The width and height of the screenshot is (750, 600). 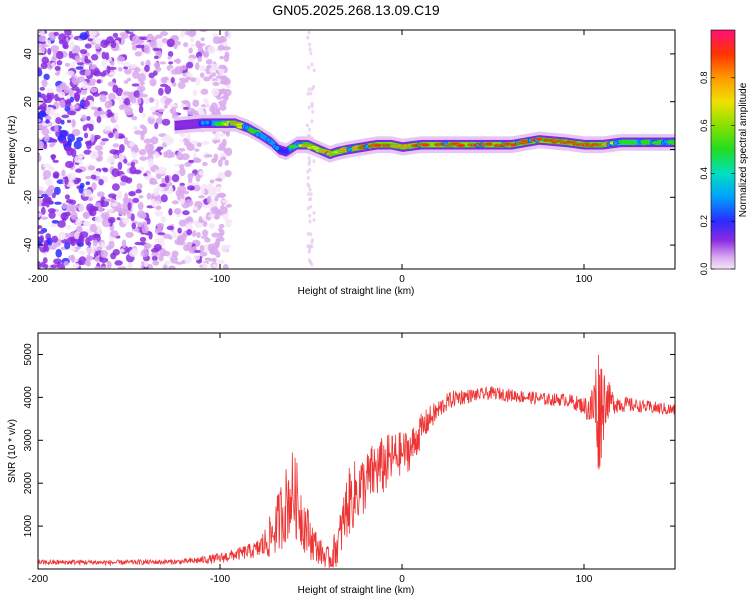 What do you see at coordinates (704, 78) in the screenshot?
I see `colorbar-tick-label: 0.8` at bounding box center [704, 78].